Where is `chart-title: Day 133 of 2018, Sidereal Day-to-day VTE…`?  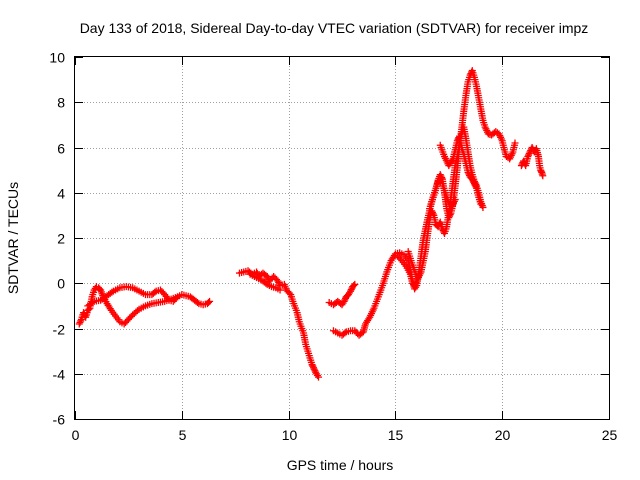
chart-title: Day 133 of 2018, Sidereal Day-to-day VTE… is located at coordinates (334, 28).